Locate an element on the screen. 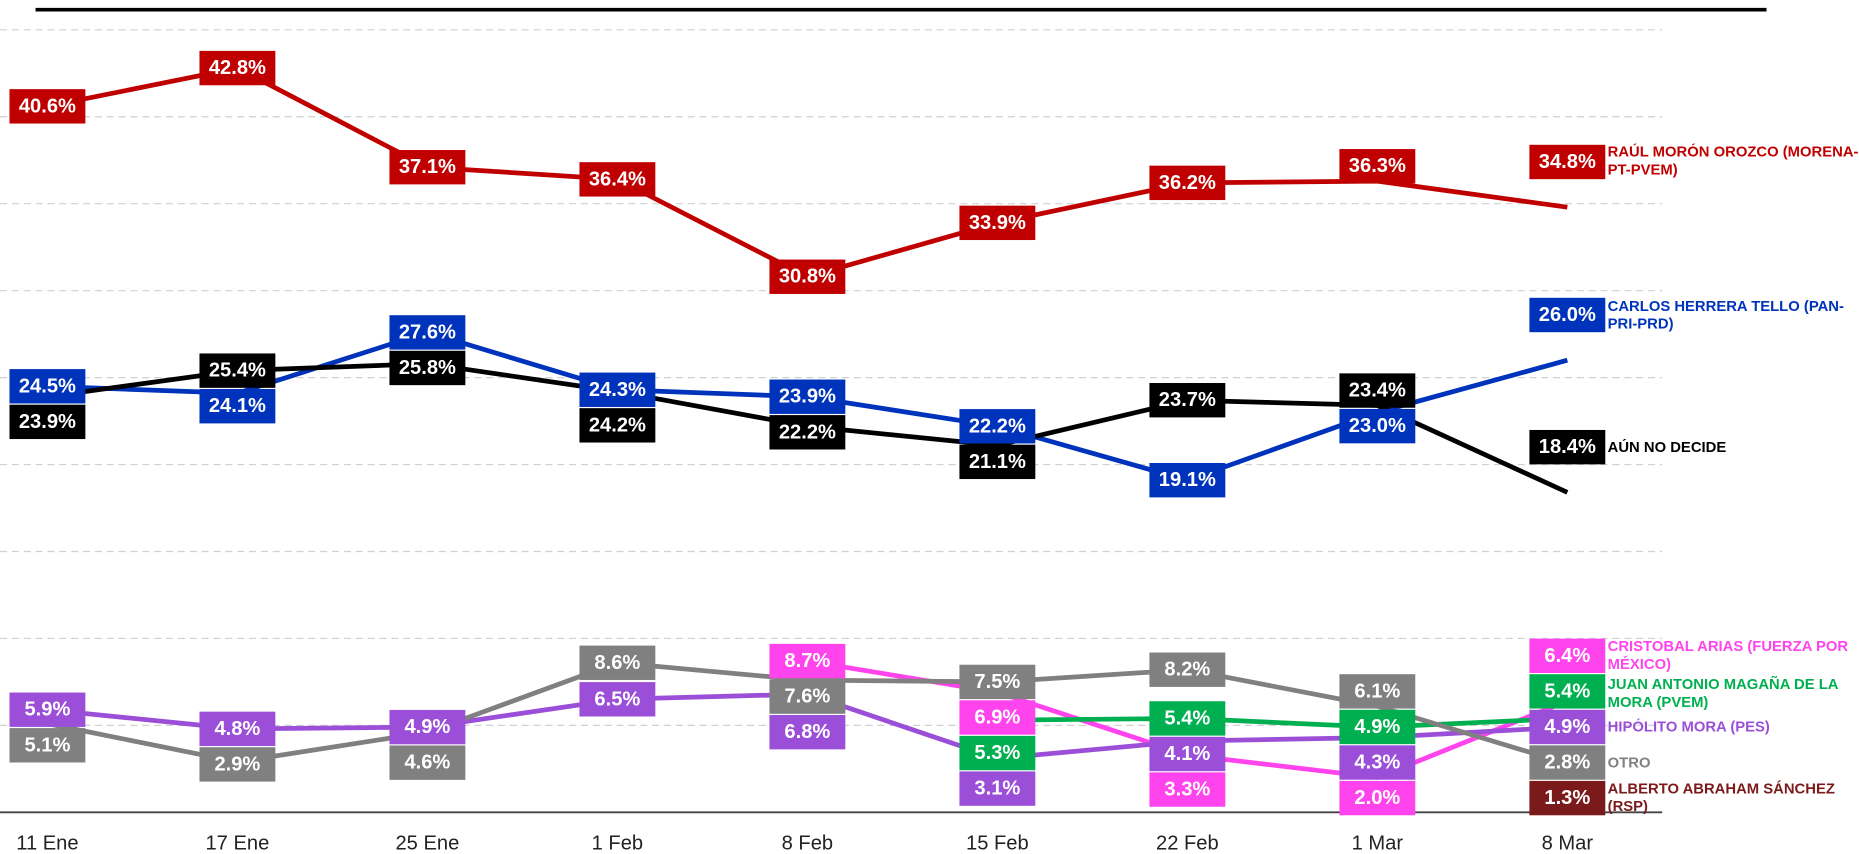 This screenshot has width=1859, height=854. value-label: 23.7% is located at coordinates (1187, 400).